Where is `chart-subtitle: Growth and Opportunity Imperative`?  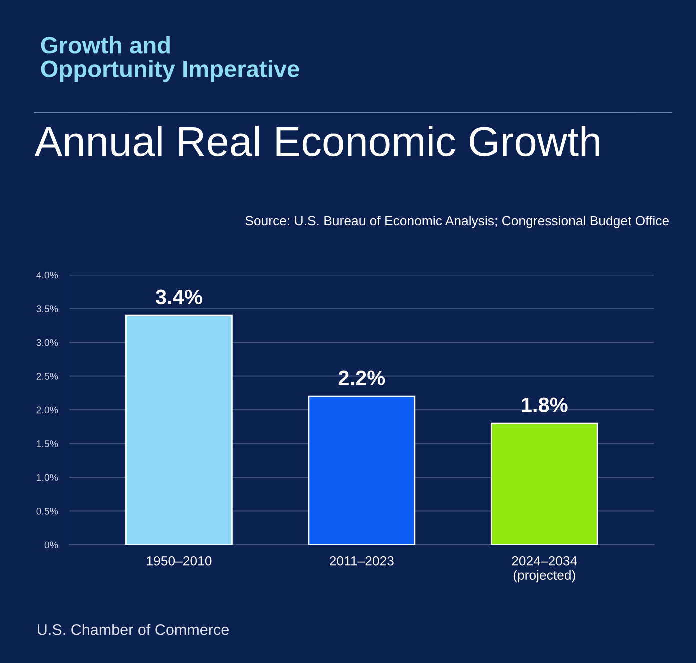 chart-subtitle: Growth and Opportunity Imperative is located at coordinates (170, 59).